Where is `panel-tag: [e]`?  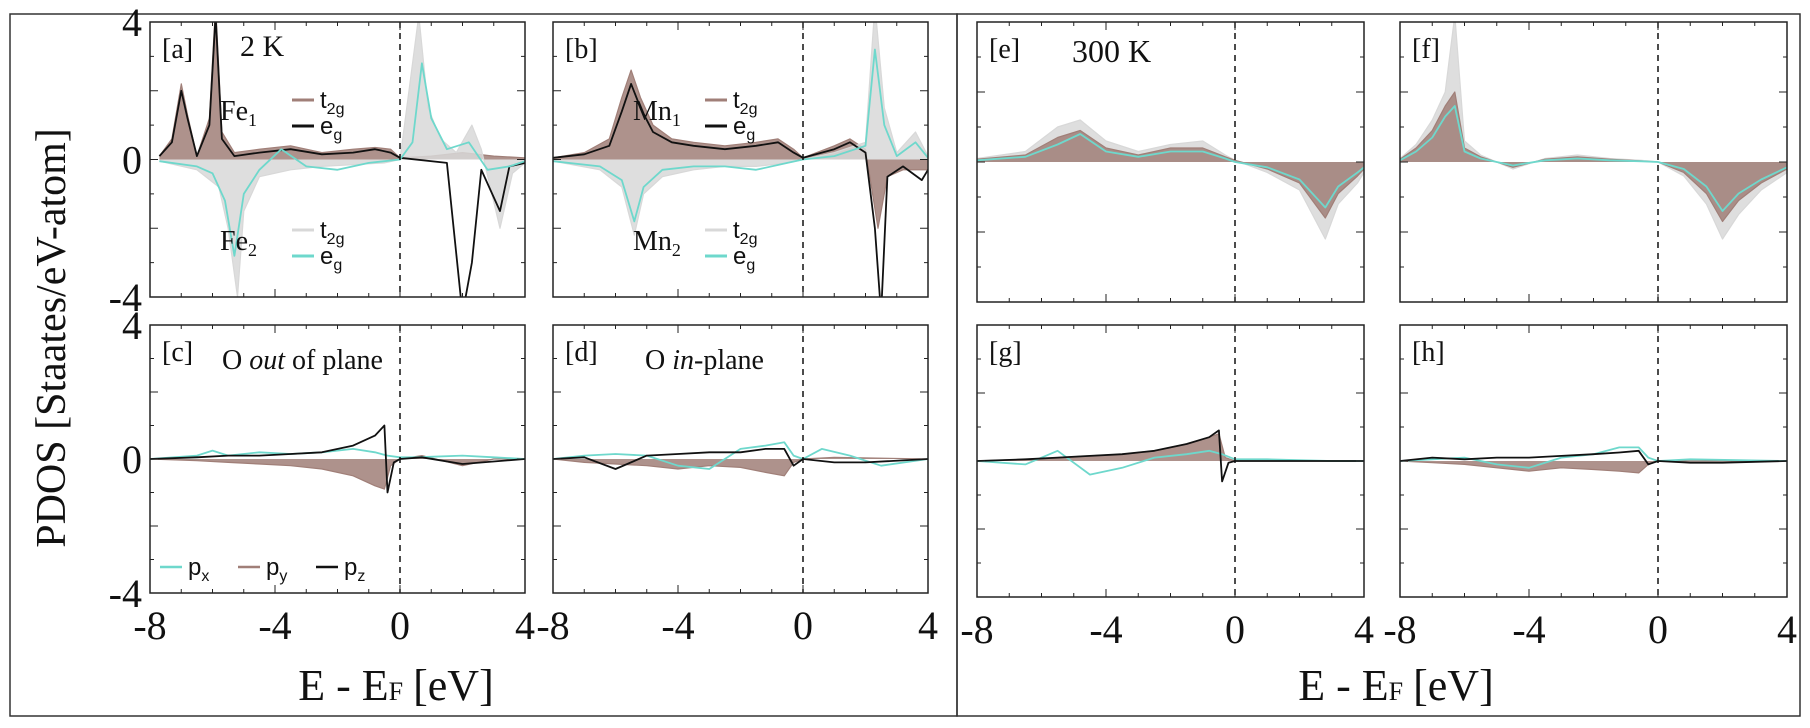
panel-tag: [e] is located at coordinates (1004, 49).